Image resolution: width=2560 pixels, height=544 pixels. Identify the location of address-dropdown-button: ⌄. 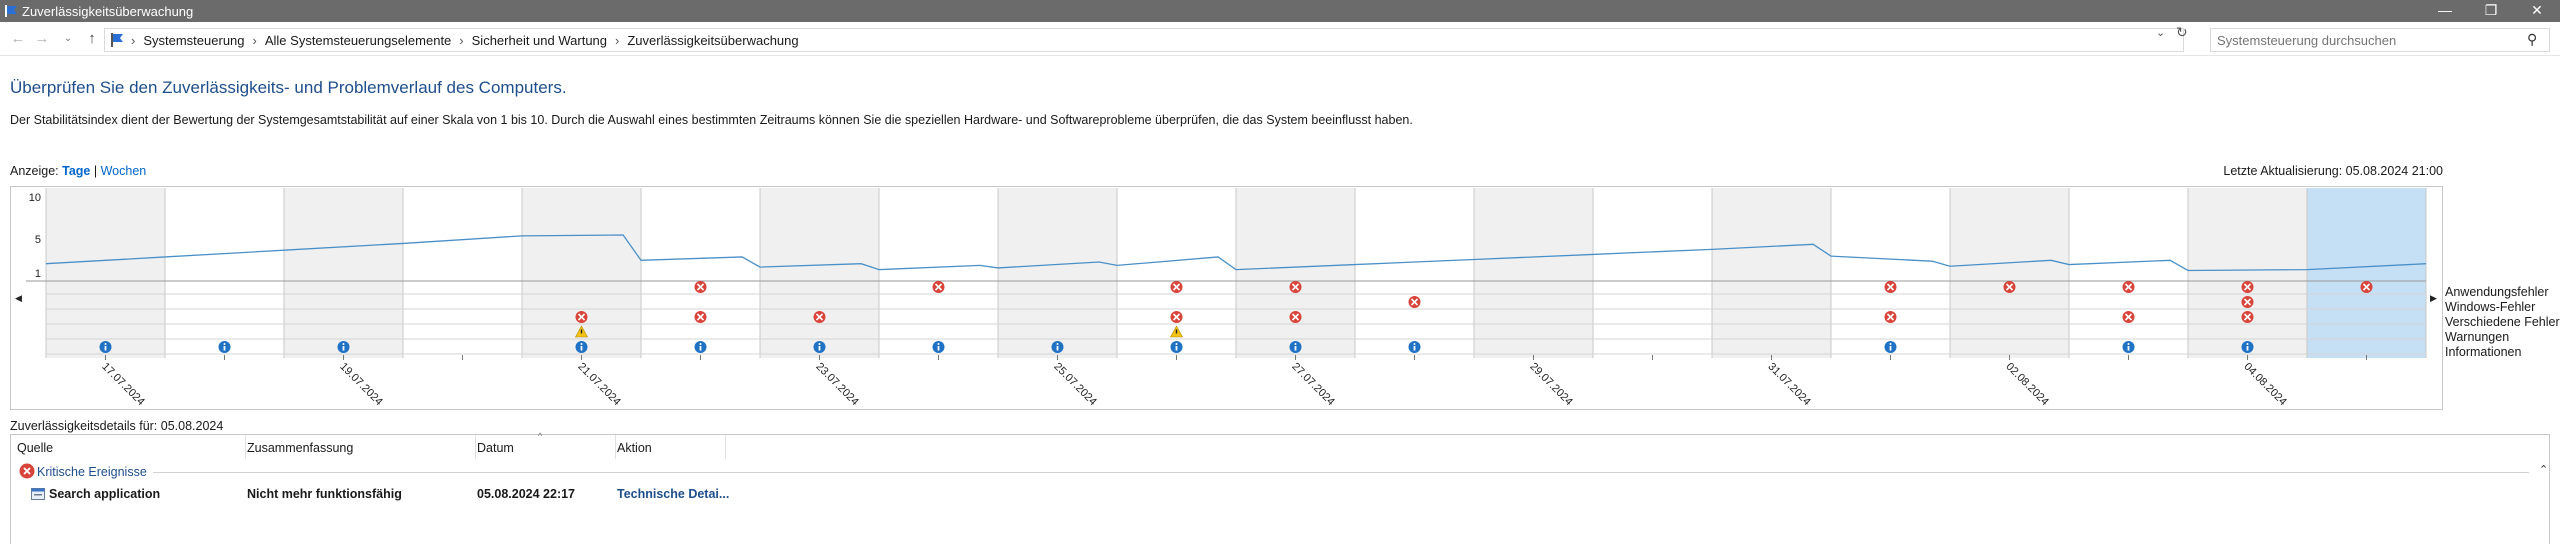
(2161, 33).